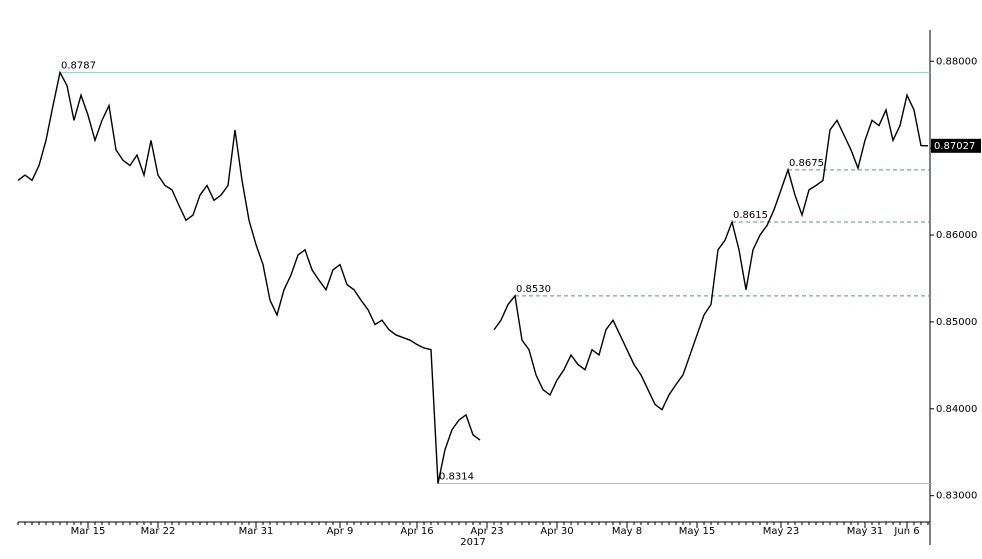 This screenshot has height=559, width=982. What do you see at coordinates (956, 409) in the screenshot?
I see `y-tick-label: 0.84000` at bounding box center [956, 409].